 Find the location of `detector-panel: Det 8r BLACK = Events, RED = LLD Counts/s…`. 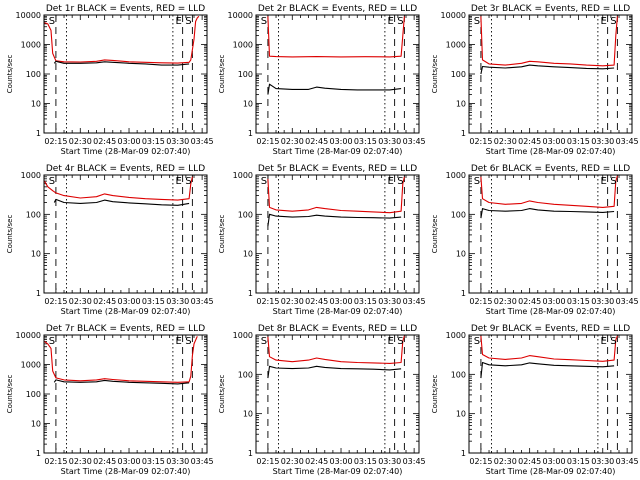

detector-panel: Det 8r BLACK = Events, RED = LLD Counts/s… is located at coordinates (322, 400).